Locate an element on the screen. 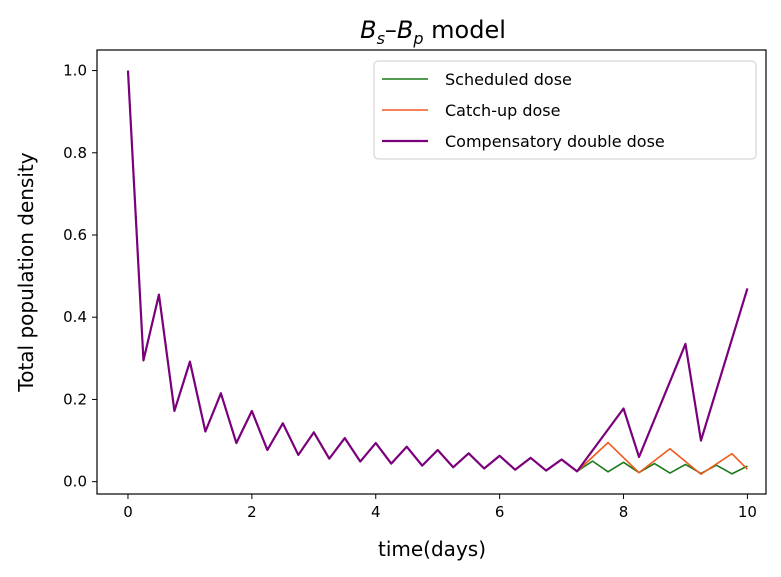  title-dash: – is located at coordinates (391, 30).